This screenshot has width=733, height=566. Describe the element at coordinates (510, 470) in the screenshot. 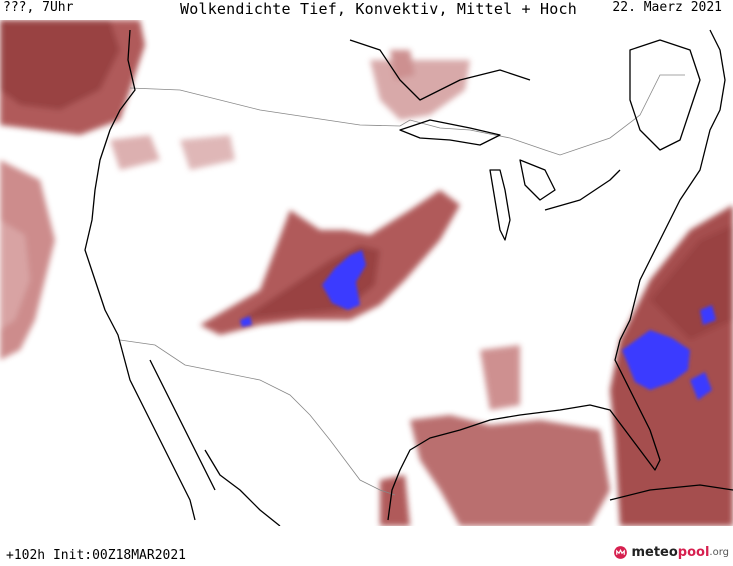

I see `cloud-area-gulf` at that location.